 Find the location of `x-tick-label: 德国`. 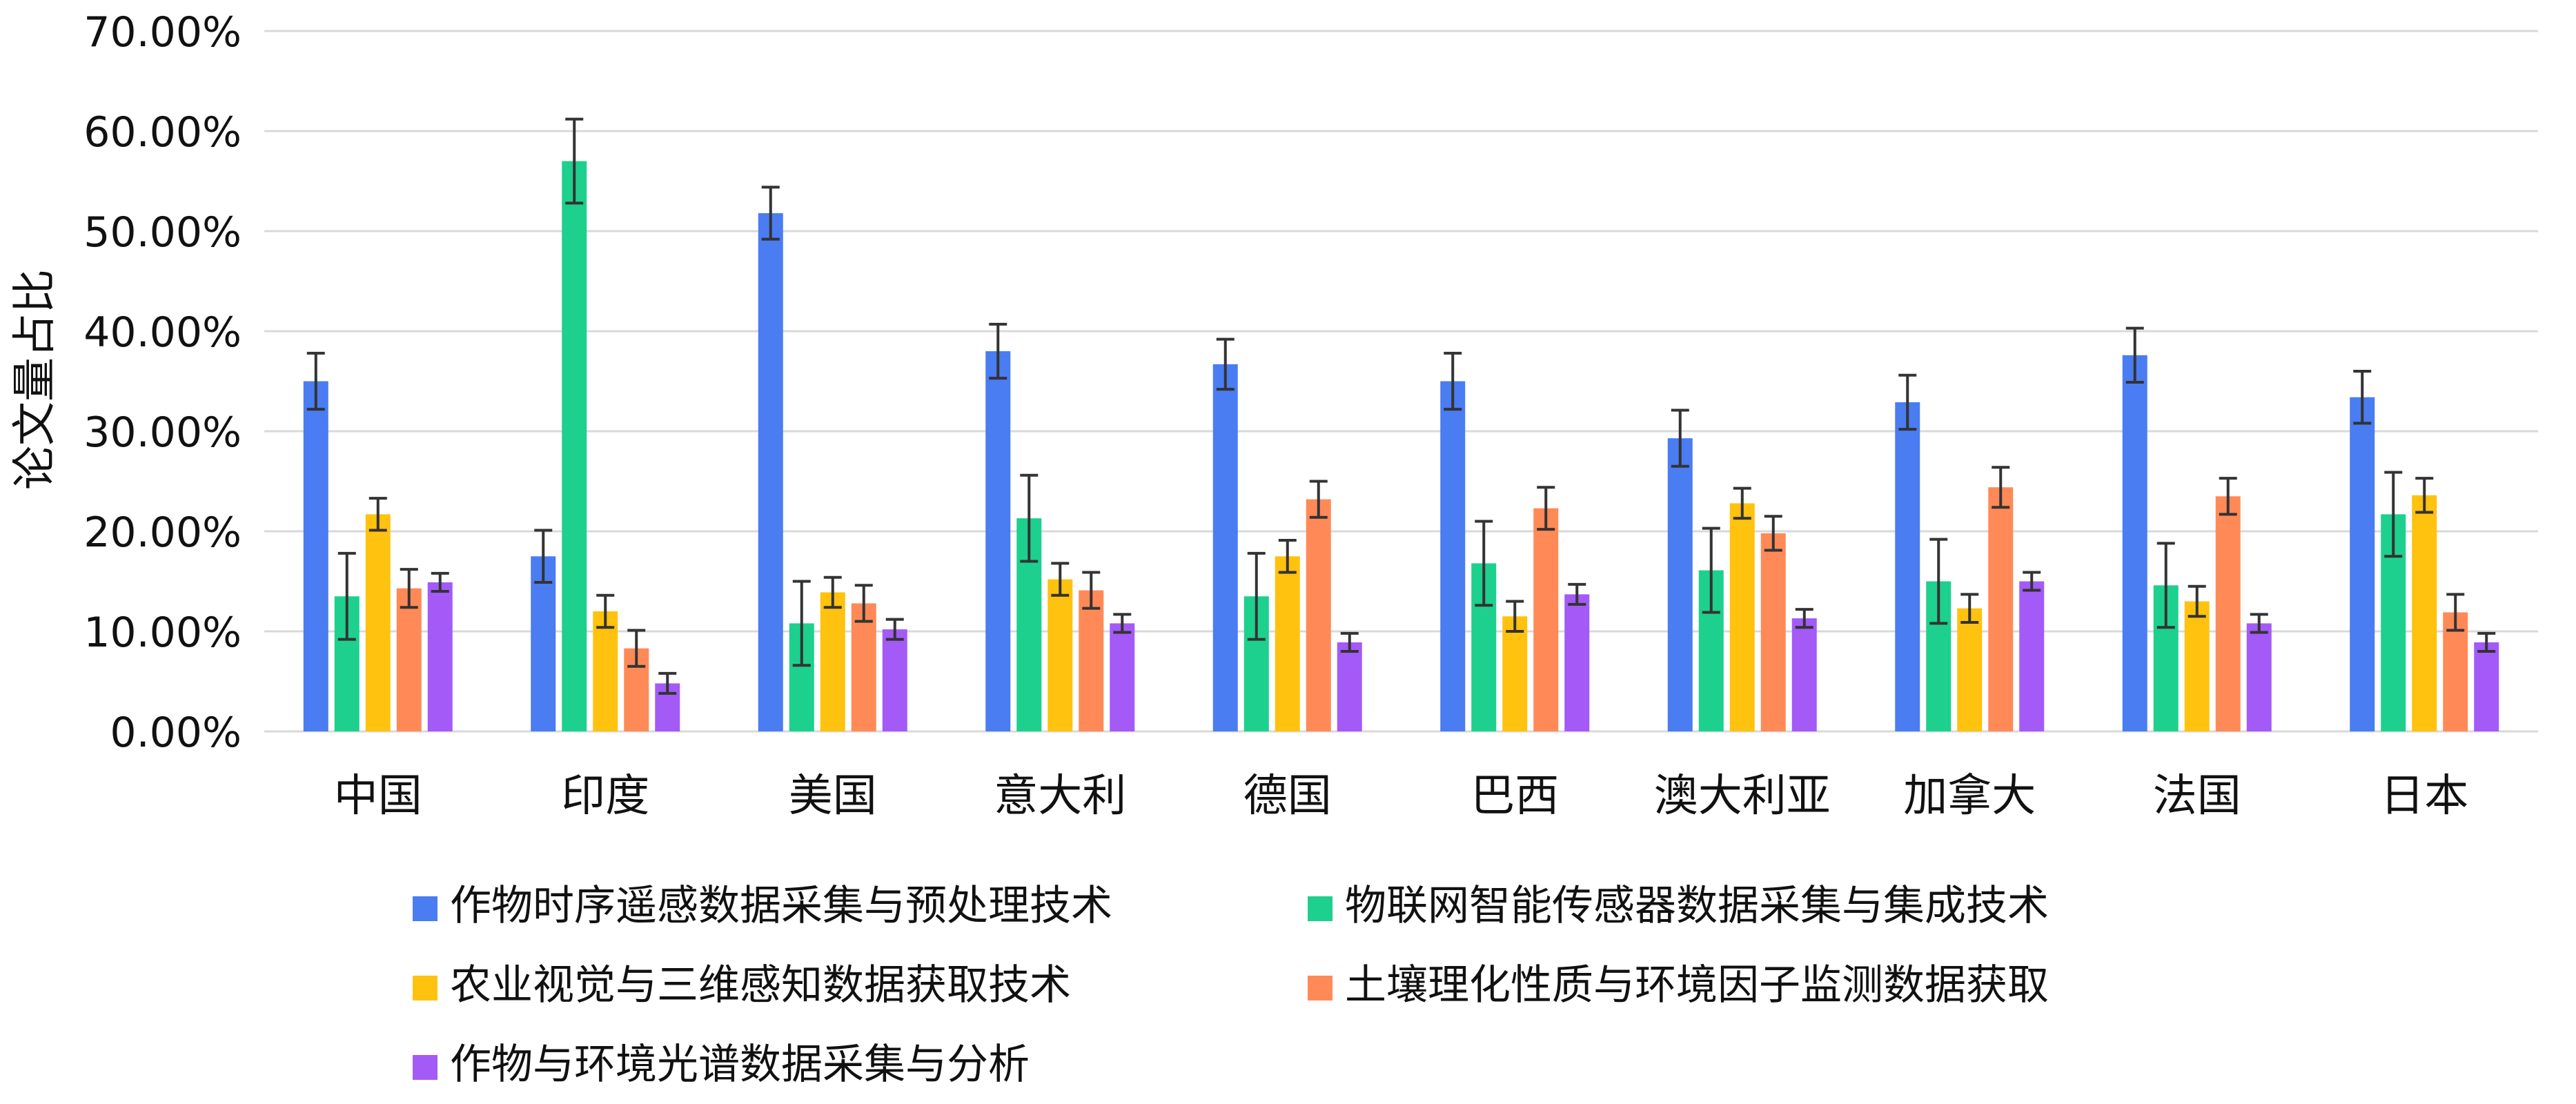

x-tick-label: 德国 is located at coordinates (1287, 796).